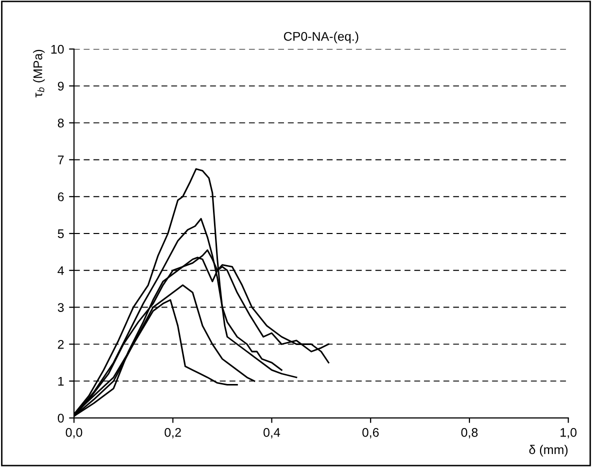 This screenshot has height=467, width=592. Describe the element at coordinates (61, 123) in the screenshot. I see `y-tick-label: 8` at that location.